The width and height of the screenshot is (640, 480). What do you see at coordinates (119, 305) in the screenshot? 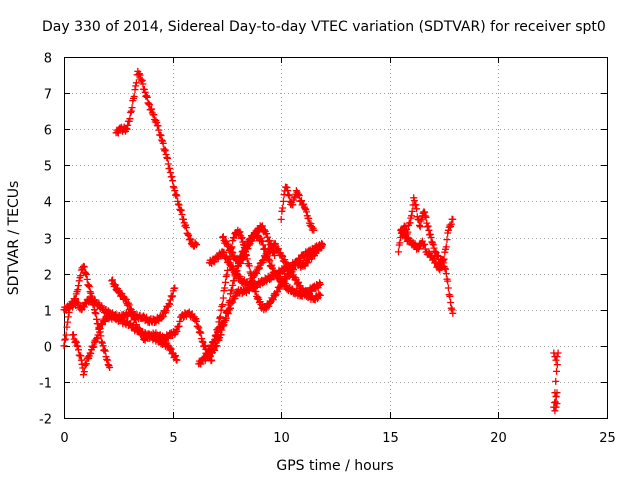
I see `series-track-c` at bounding box center [119, 305].